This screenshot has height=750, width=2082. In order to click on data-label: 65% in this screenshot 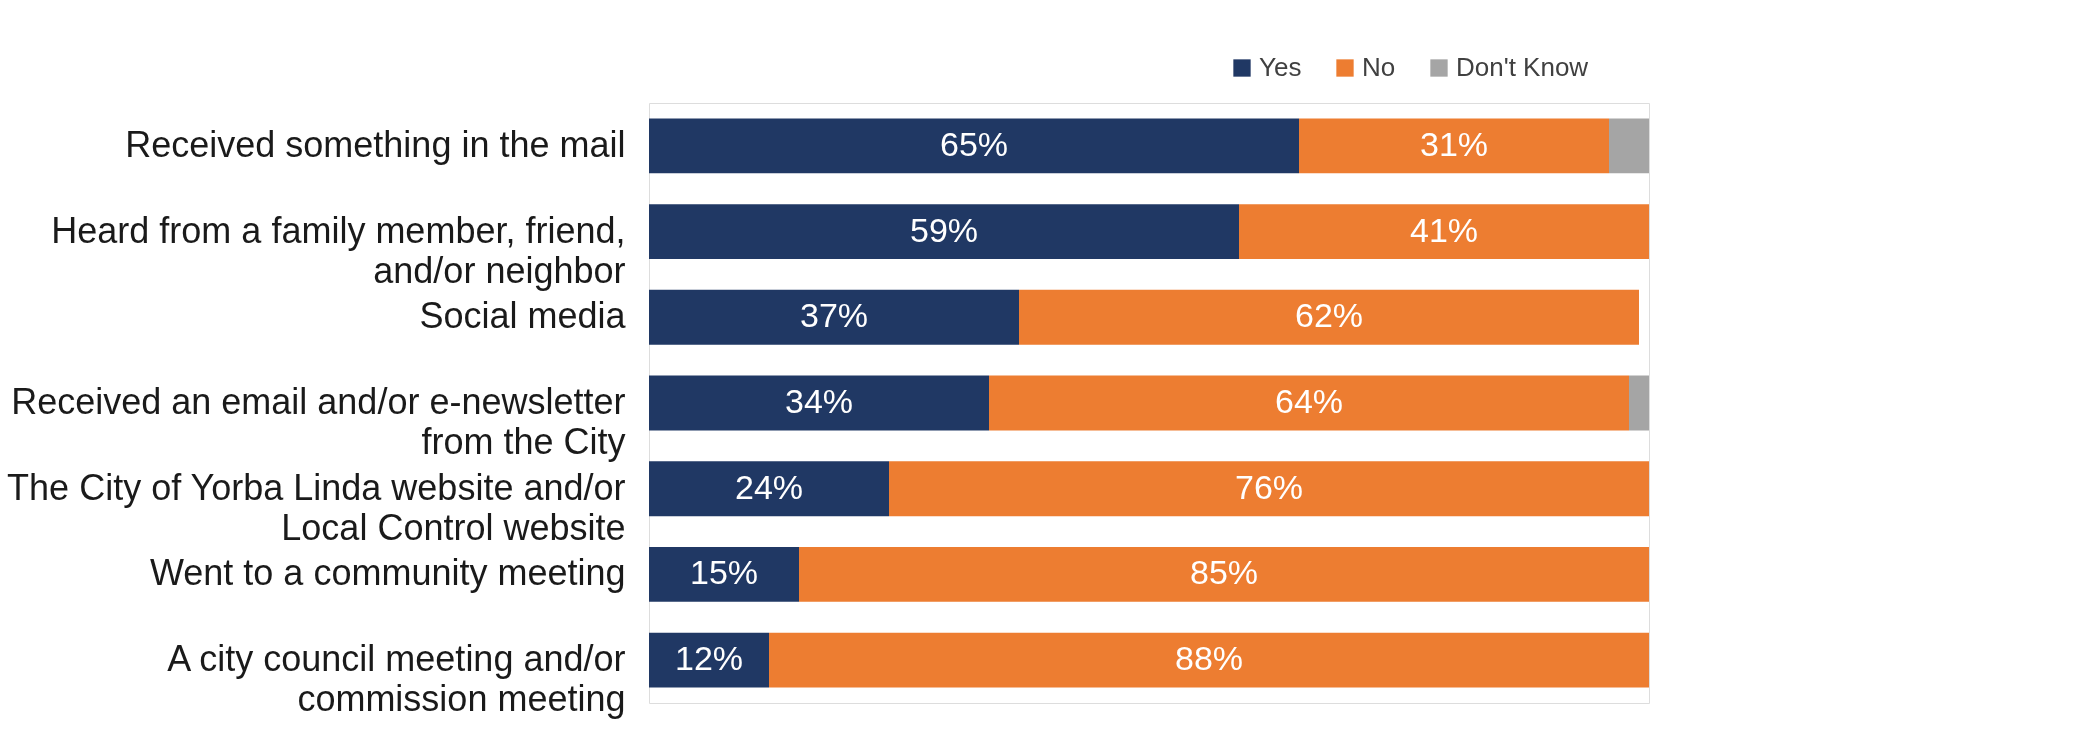, I will do `click(974, 143)`.